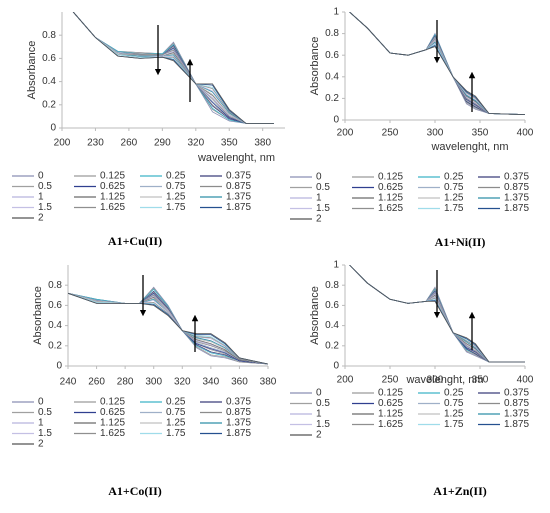 This screenshot has width=550, height=513. What do you see at coordinates (125, 382) in the screenshot?
I see `x-tick-label: 280` at bounding box center [125, 382].